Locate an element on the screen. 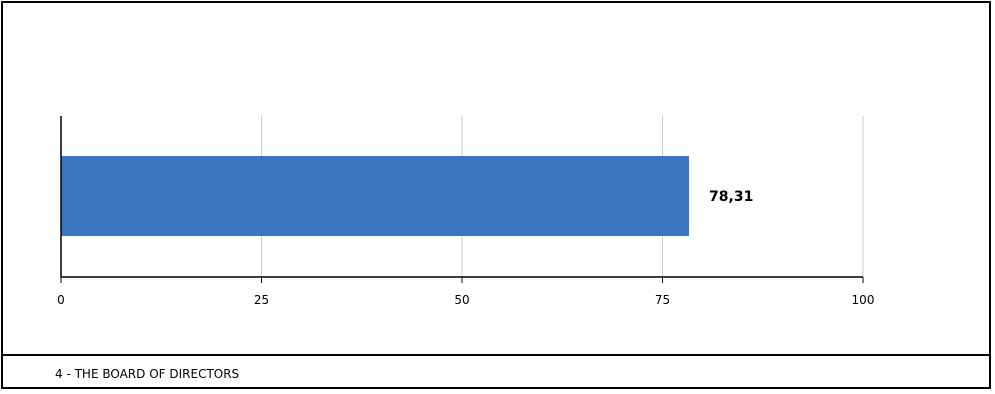 Image resolution: width=995 pixels, height=394 pixels. x-tick-label-0: 0 is located at coordinates (61, 300).